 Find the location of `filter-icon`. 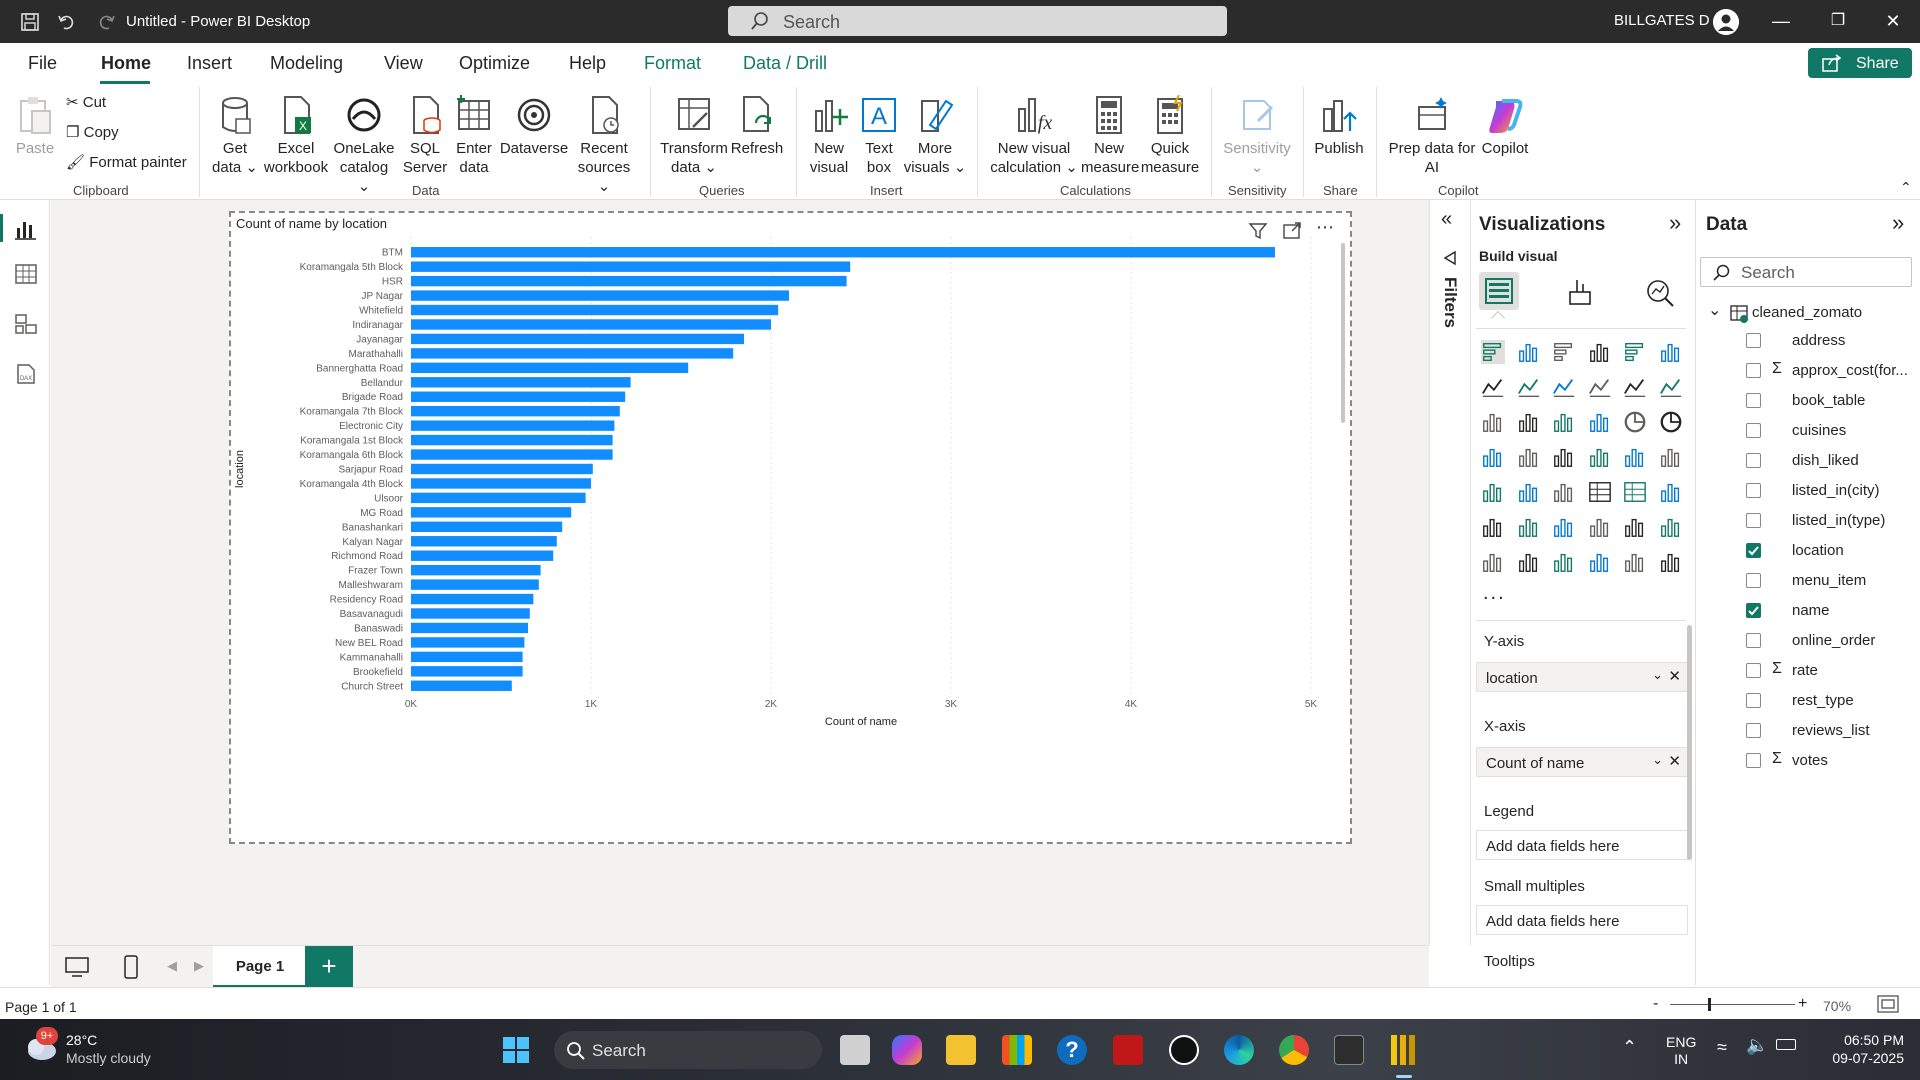

filter-icon is located at coordinates (1258, 231).